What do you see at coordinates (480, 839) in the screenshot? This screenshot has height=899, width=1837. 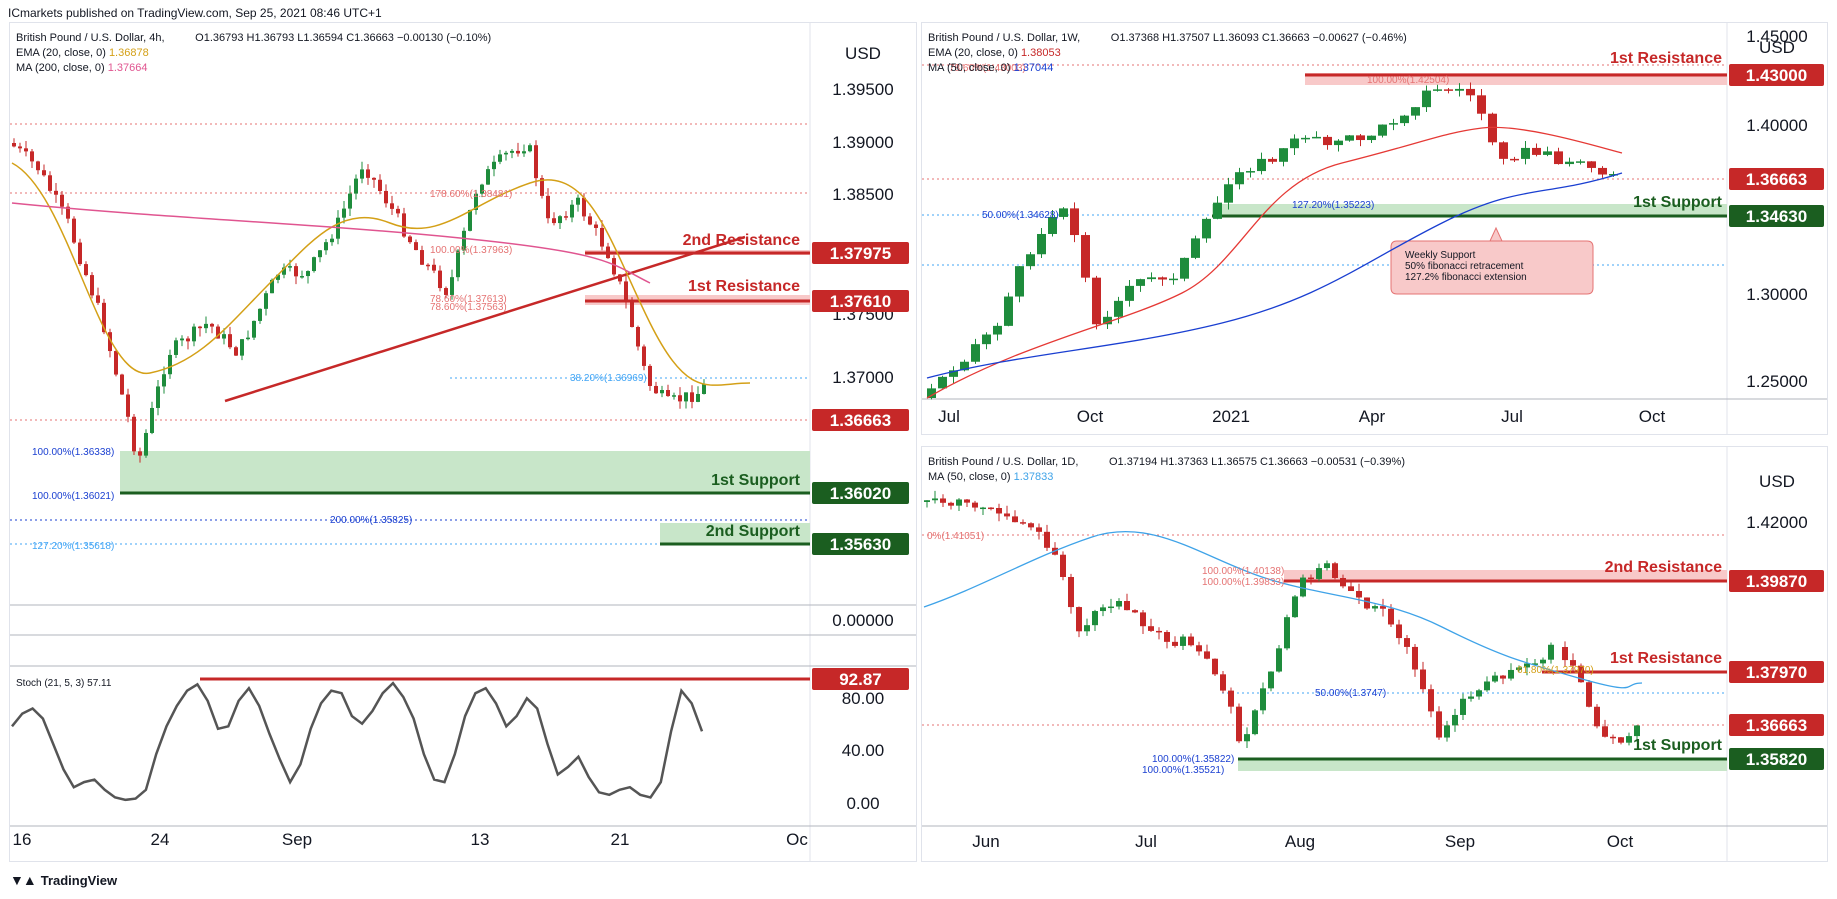 I see `time-tick-label: 13` at bounding box center [480, 839].